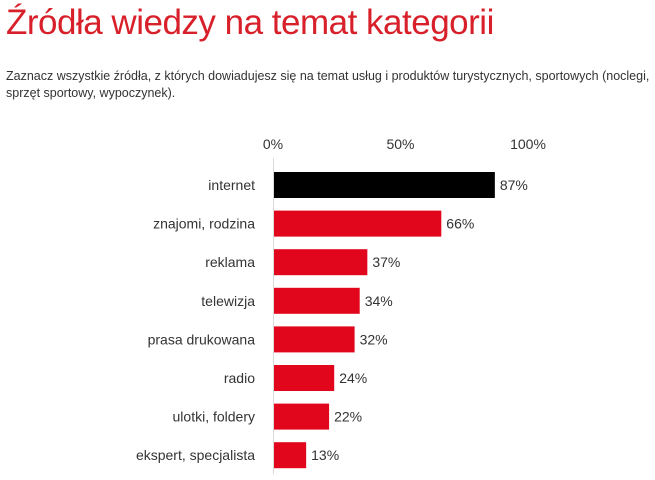 Image resolution: width=655 pixels, height=480 pixels. What do you see at coordinates (239, 378) in the screenshot?
I see `category-label: radio` at bounding box center [239, 378].